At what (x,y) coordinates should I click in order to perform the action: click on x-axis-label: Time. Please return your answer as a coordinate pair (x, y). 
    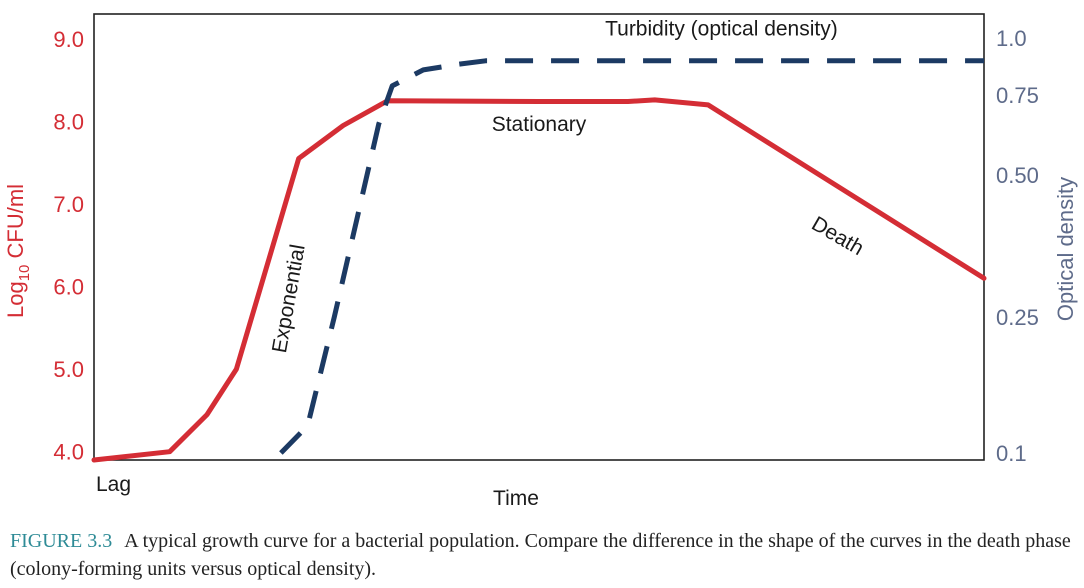
    Looking at the image, I should click on (516, 498).